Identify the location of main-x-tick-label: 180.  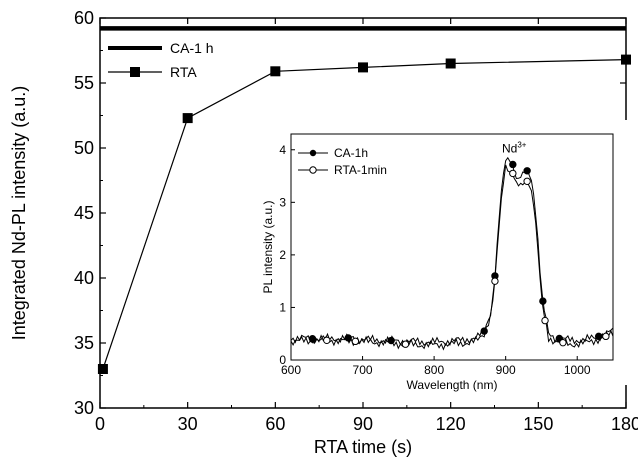
(624, 424).